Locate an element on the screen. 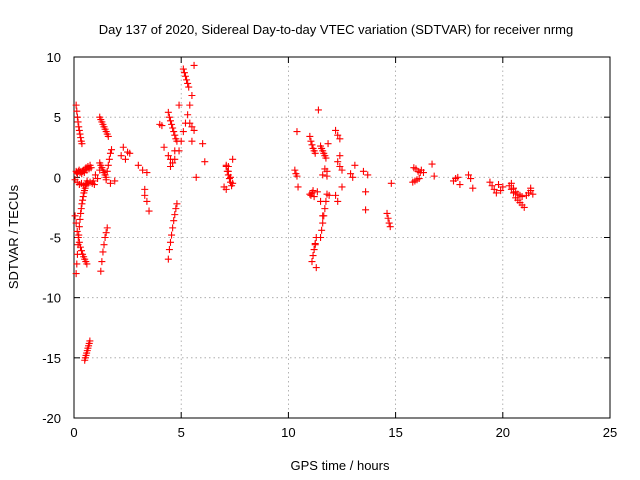 Image resolution: width=640 pixels, height=480 pixels. y-tick-label: 10 is located at coordinates (54, 57).